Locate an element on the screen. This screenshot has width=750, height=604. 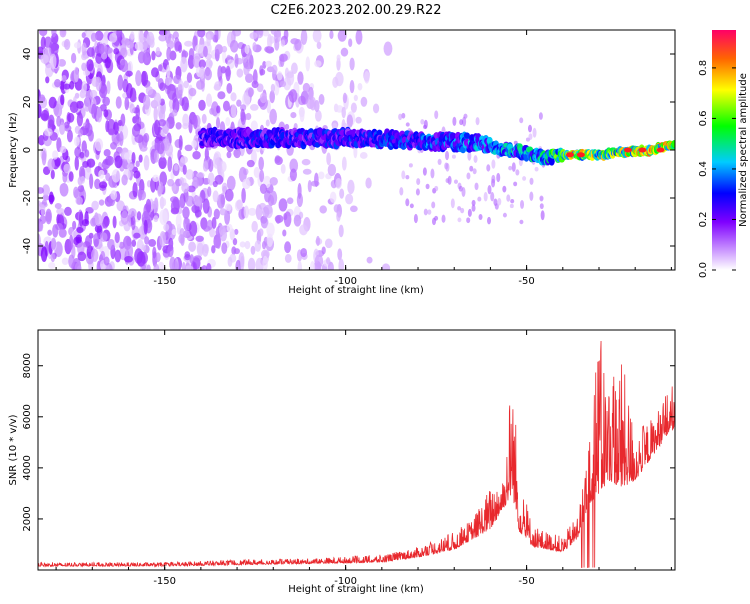
y-tick-label: 4000 is located at coordinates (27, 467).